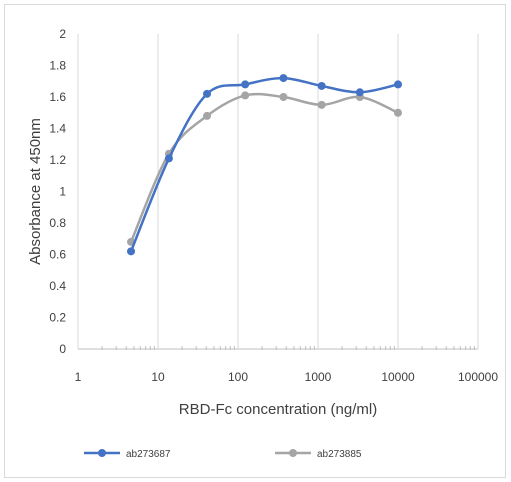  Describe the element at coordinates (318, 377) in the screenshot. I see `x-tick-label: 1000` at that location.